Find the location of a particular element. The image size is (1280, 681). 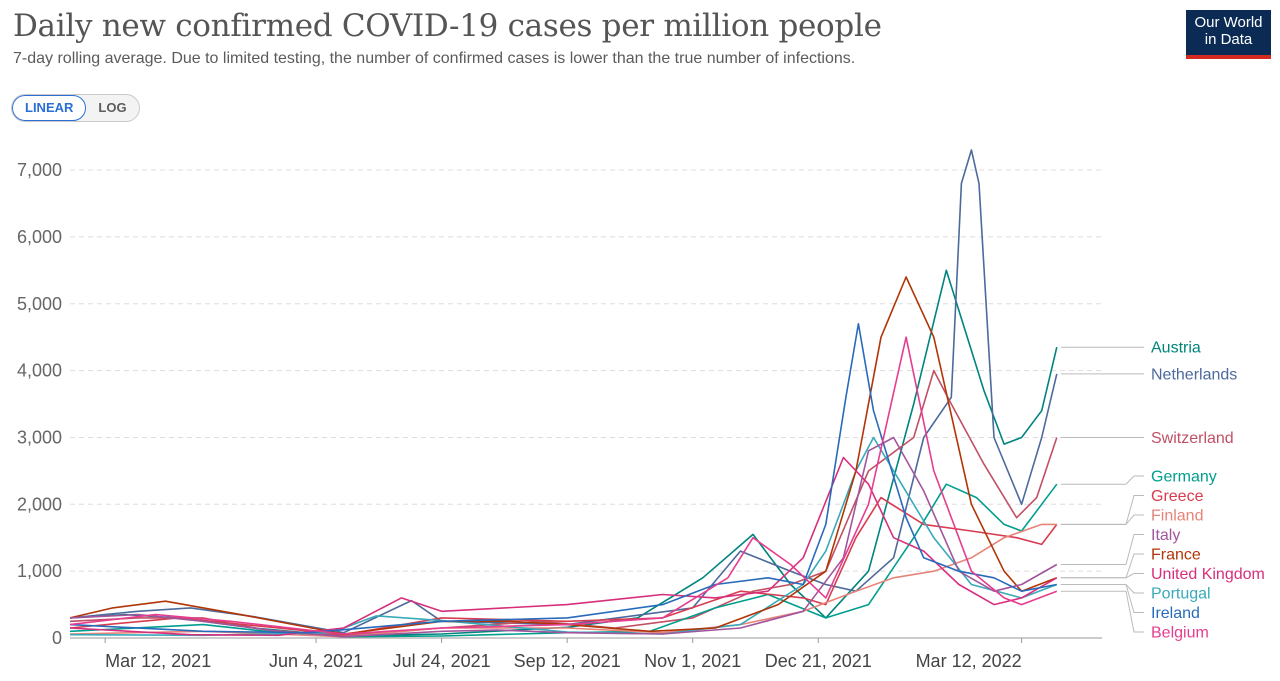

y-tick-label: 7,000 is located at coordinates (39, 170).